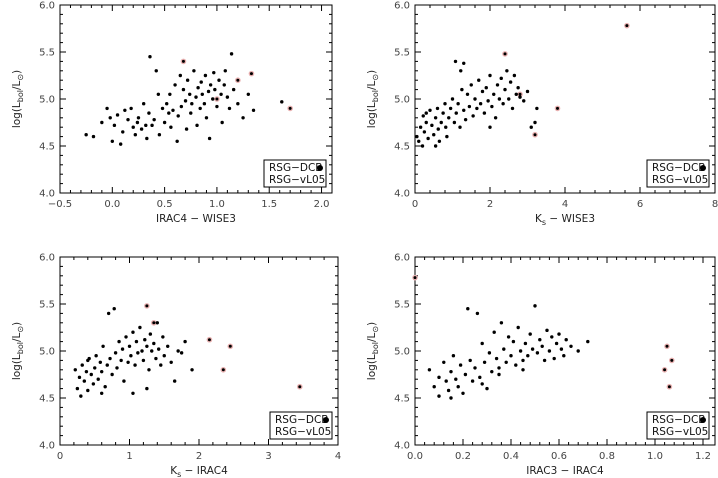 The image size is (718, 478). What do you see at coordinates (20, 348) in the screenshot?
I see `y-axis-title-sub: bol` at bounding box center [20, 348].